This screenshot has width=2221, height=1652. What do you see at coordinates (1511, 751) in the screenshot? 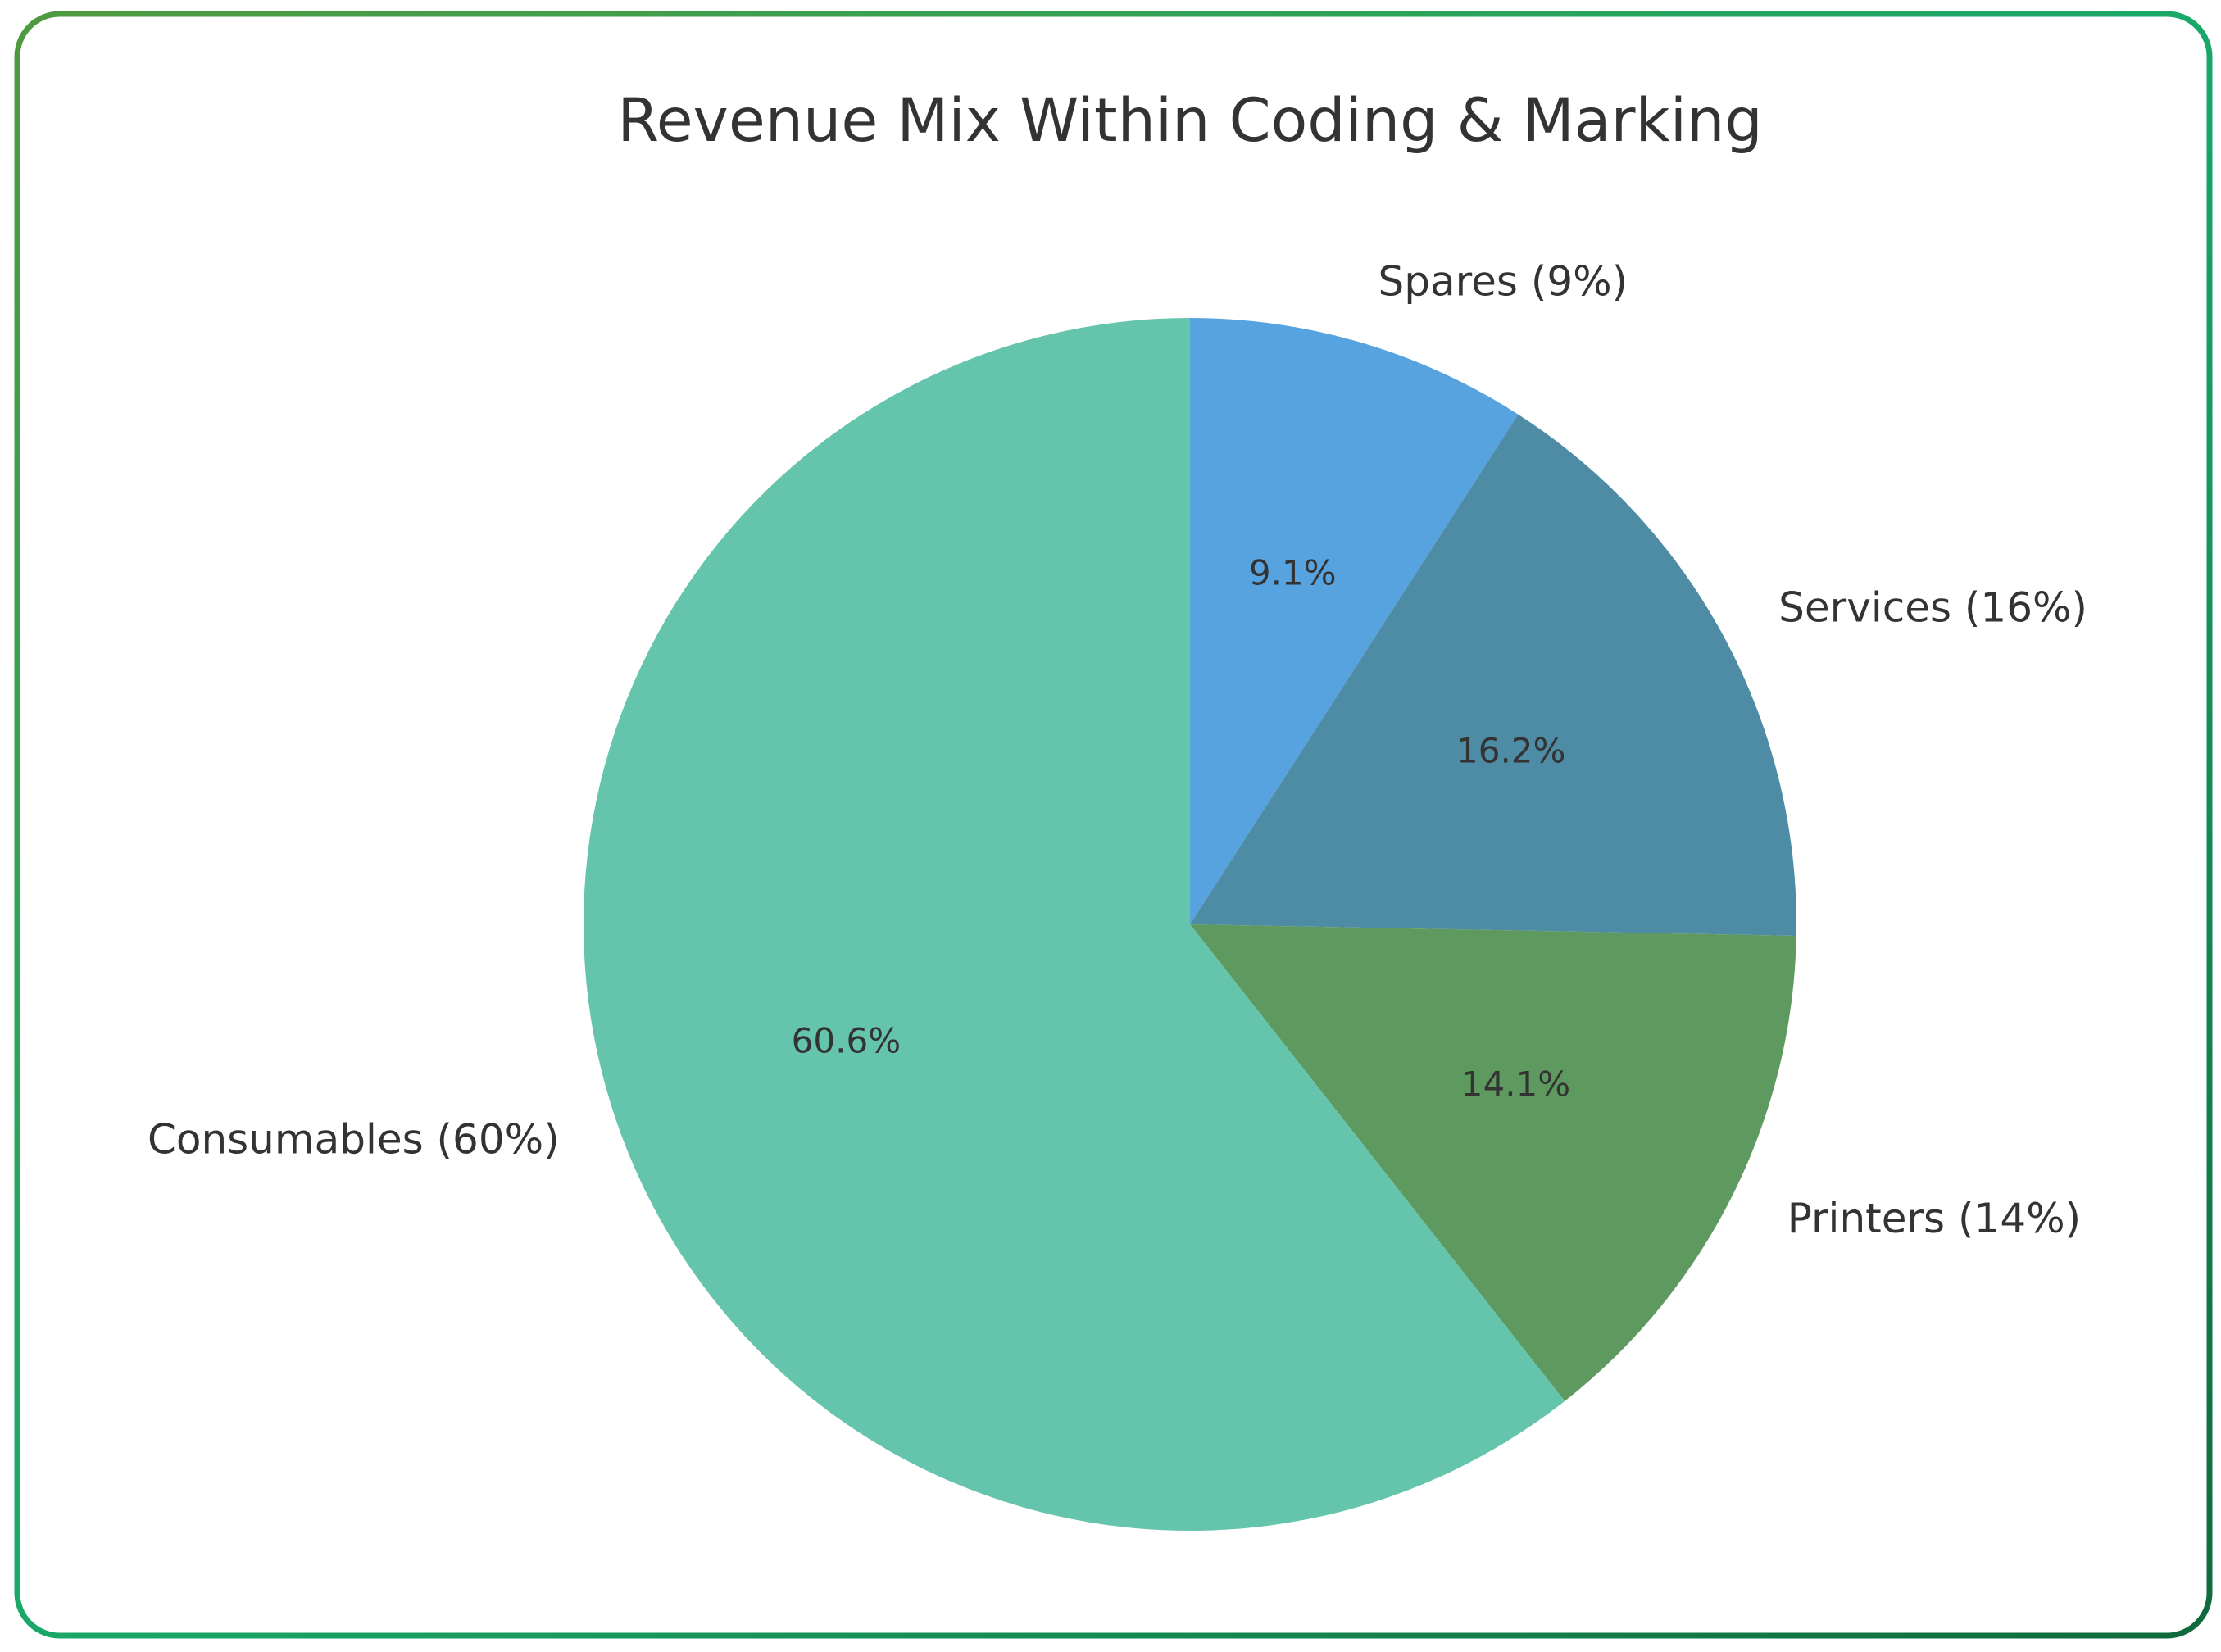
I see `value-label: 16.2%` at bounding box center [1511, 751].